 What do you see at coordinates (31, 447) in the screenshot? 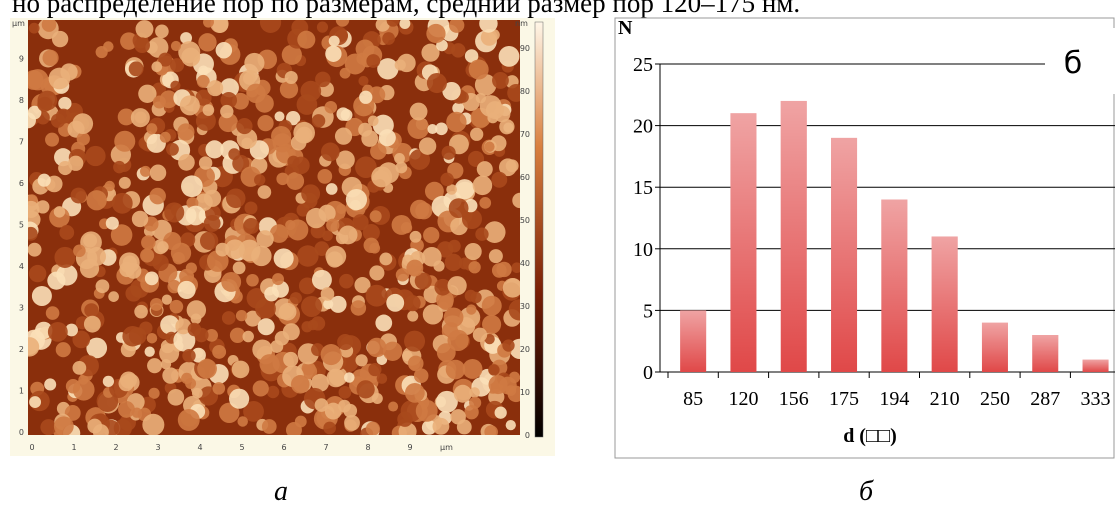
I see `afm-x-tick: 0` at bounding box center [31, 447].